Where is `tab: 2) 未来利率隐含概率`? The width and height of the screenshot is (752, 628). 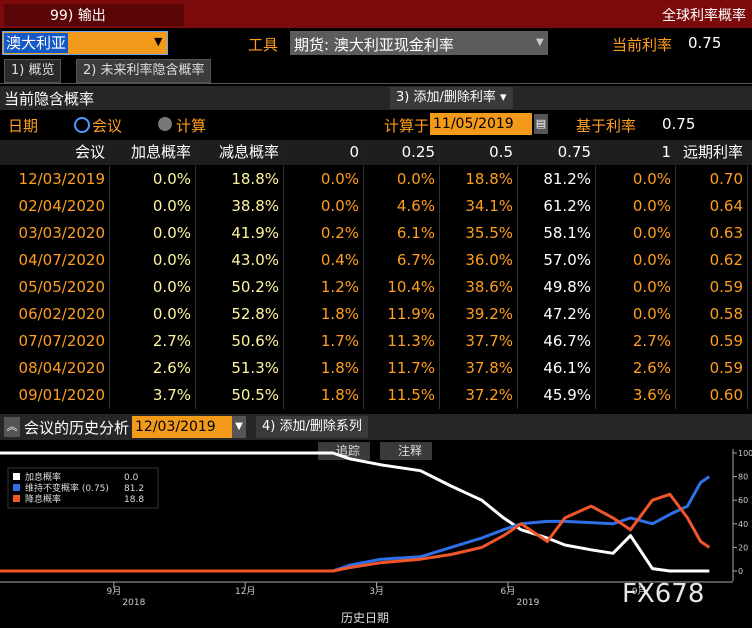 tab: 2) 未来利率隐含概率 is located at coordinates (144, 71).